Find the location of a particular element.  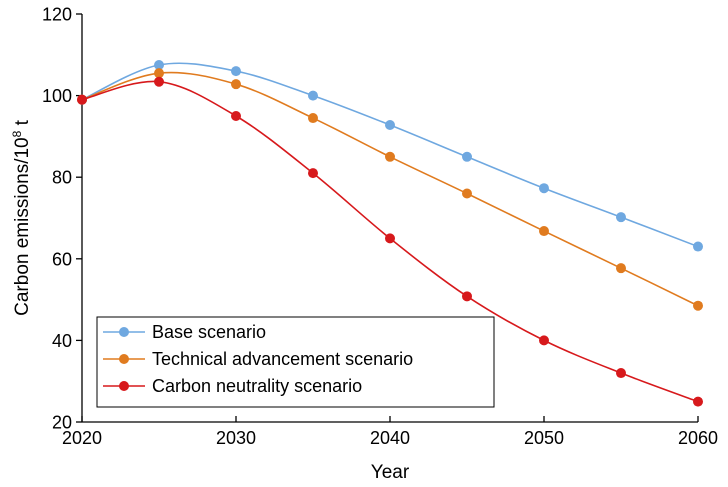

y-axis-title-main: Carbon emissions/10 is located at coordinates (22, 226).